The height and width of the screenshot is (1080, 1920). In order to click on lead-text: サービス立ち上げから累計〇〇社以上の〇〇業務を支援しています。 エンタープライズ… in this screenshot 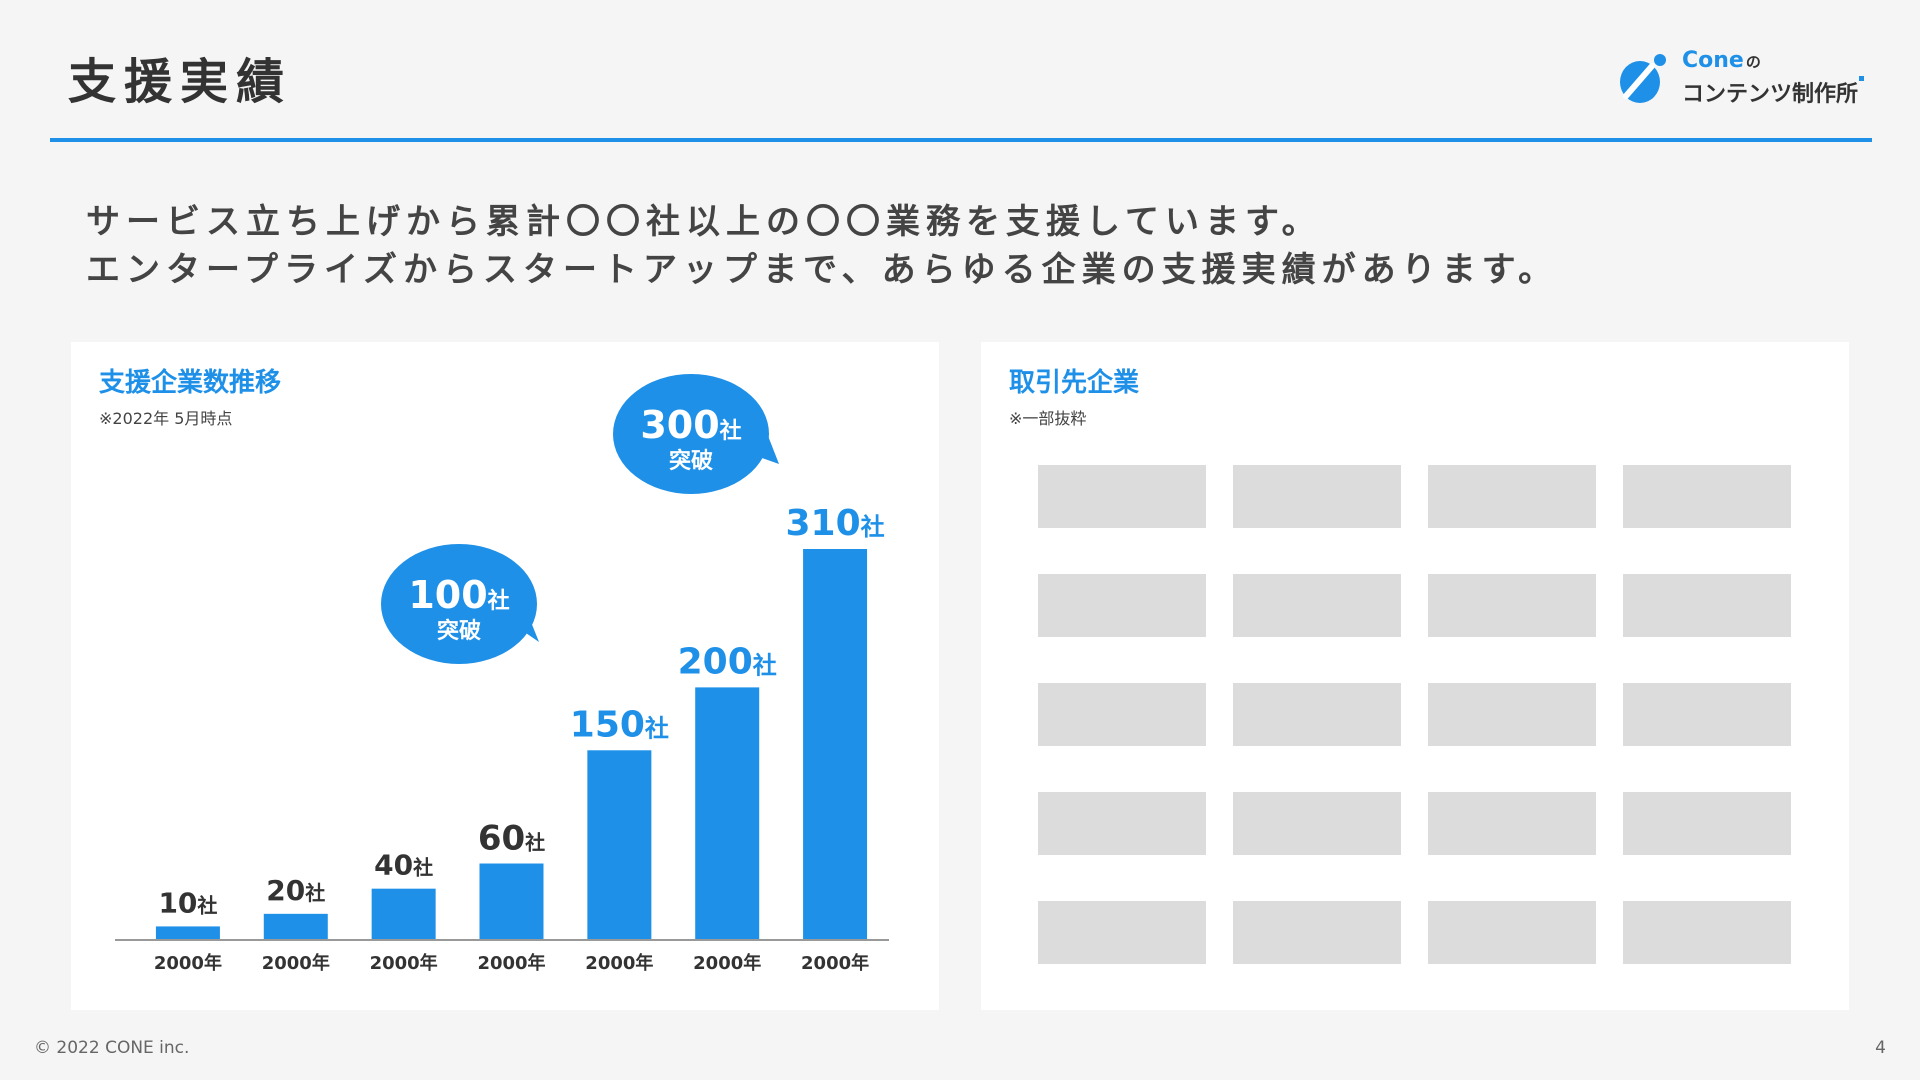, I will do `click(822, 246)`.